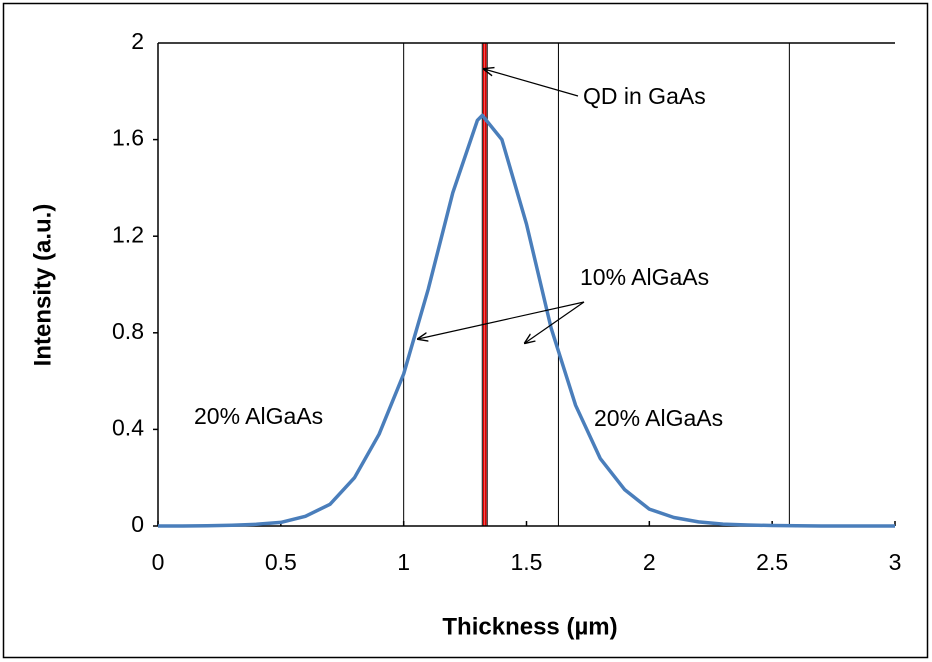 The width and height of the screenshot is (932, 662). Describe the element at coordinates (649, 562) in the screenshot. I see `x-tick-label: 2` at that location.